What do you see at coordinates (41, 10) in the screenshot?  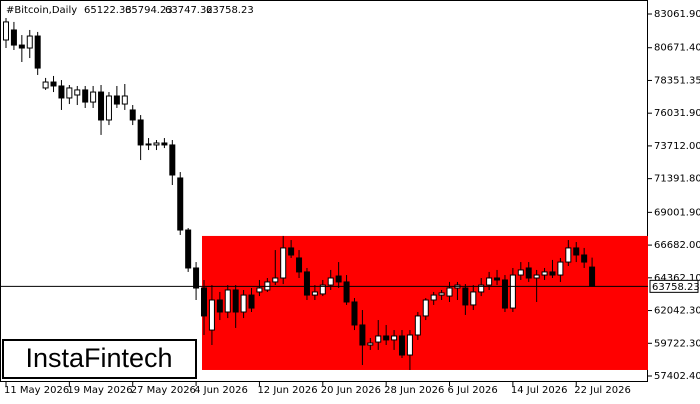 I see `chart-title: #Bitcoin,Daily` at bounding box center [41, 10].